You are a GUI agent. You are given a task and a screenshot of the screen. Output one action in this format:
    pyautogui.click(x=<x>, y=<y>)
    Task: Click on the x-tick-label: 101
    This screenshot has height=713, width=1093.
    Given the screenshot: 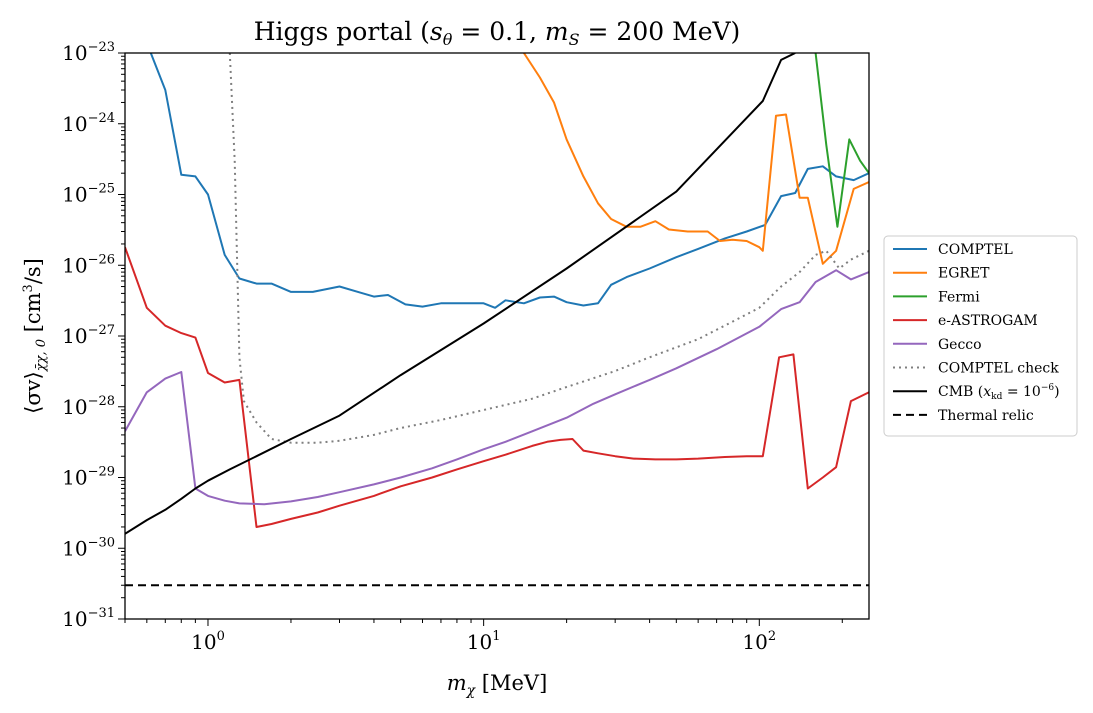 What is the action you would take?
    pyautogui.click(x=484, y=641)
    